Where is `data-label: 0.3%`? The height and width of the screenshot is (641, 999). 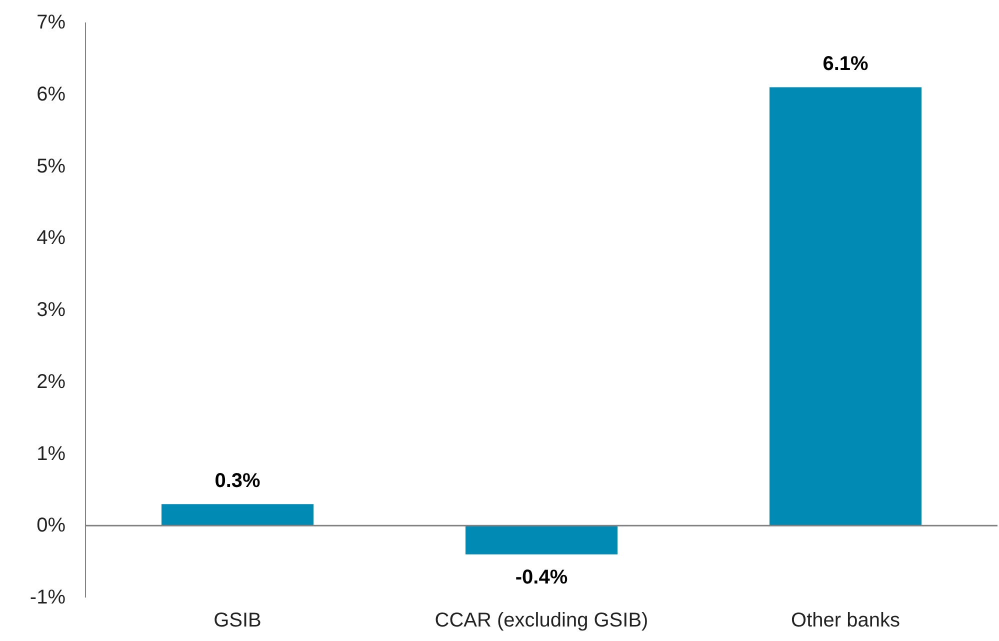 data-label: 0.3% is located at coordinates (237, 481).